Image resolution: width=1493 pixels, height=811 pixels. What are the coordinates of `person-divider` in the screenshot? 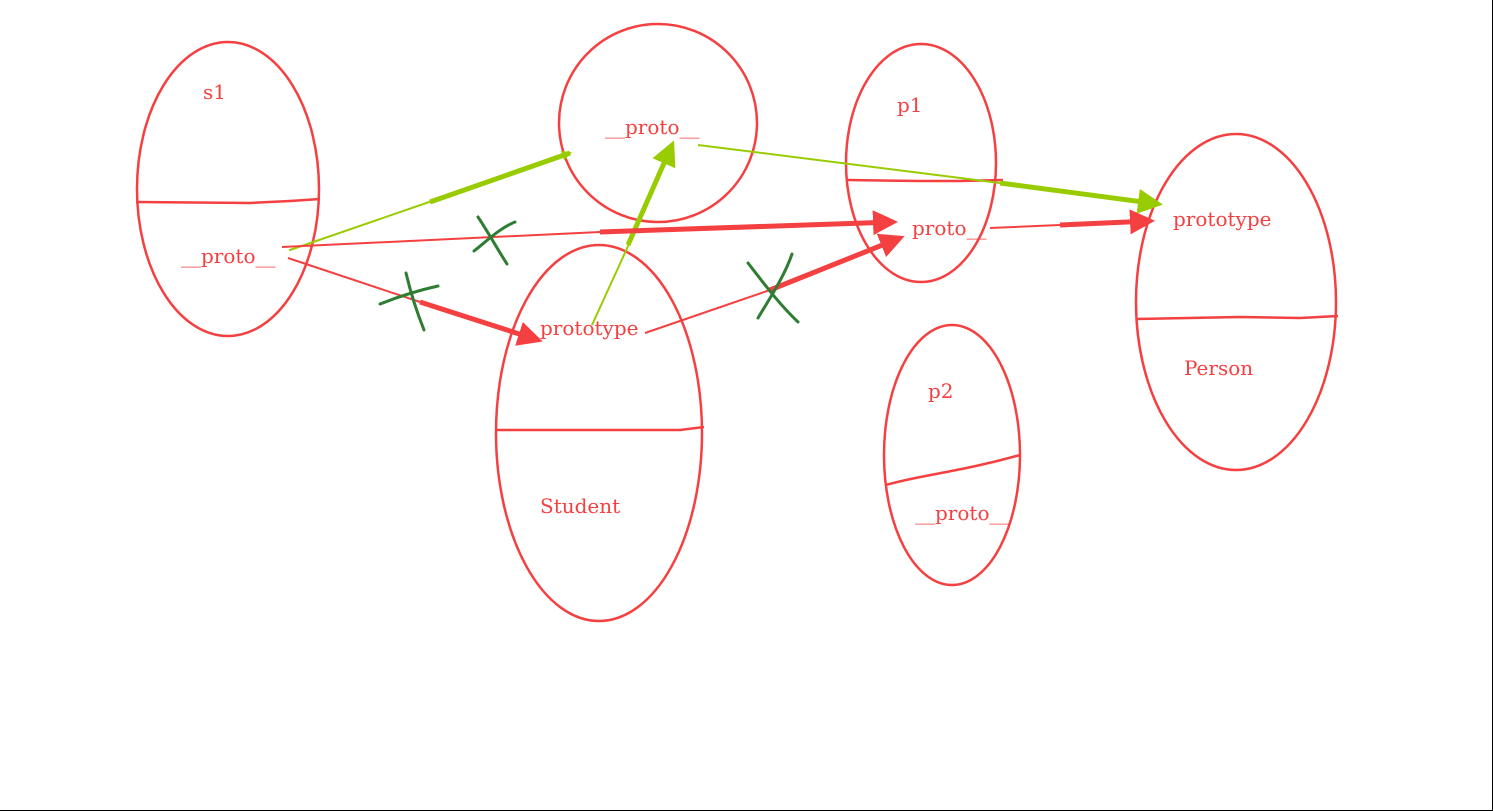 It's located at (1237, 317).